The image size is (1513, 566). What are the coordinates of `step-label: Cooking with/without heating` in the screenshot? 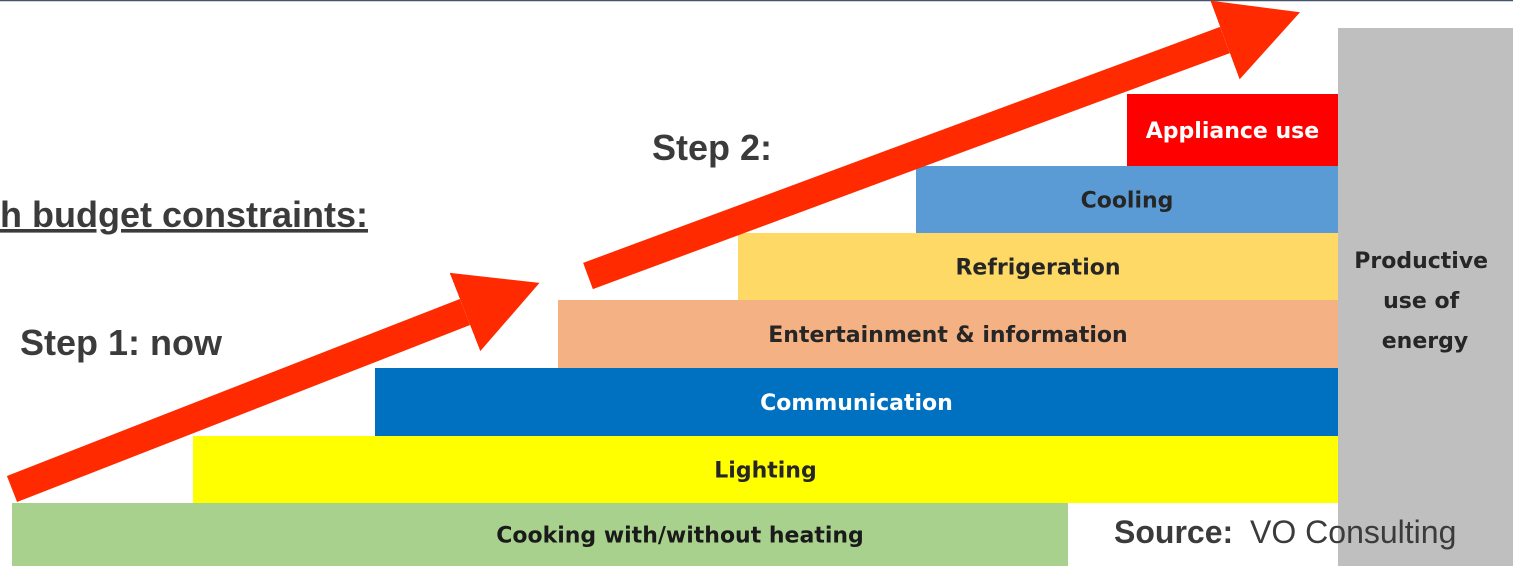 It's located at (680, 536).